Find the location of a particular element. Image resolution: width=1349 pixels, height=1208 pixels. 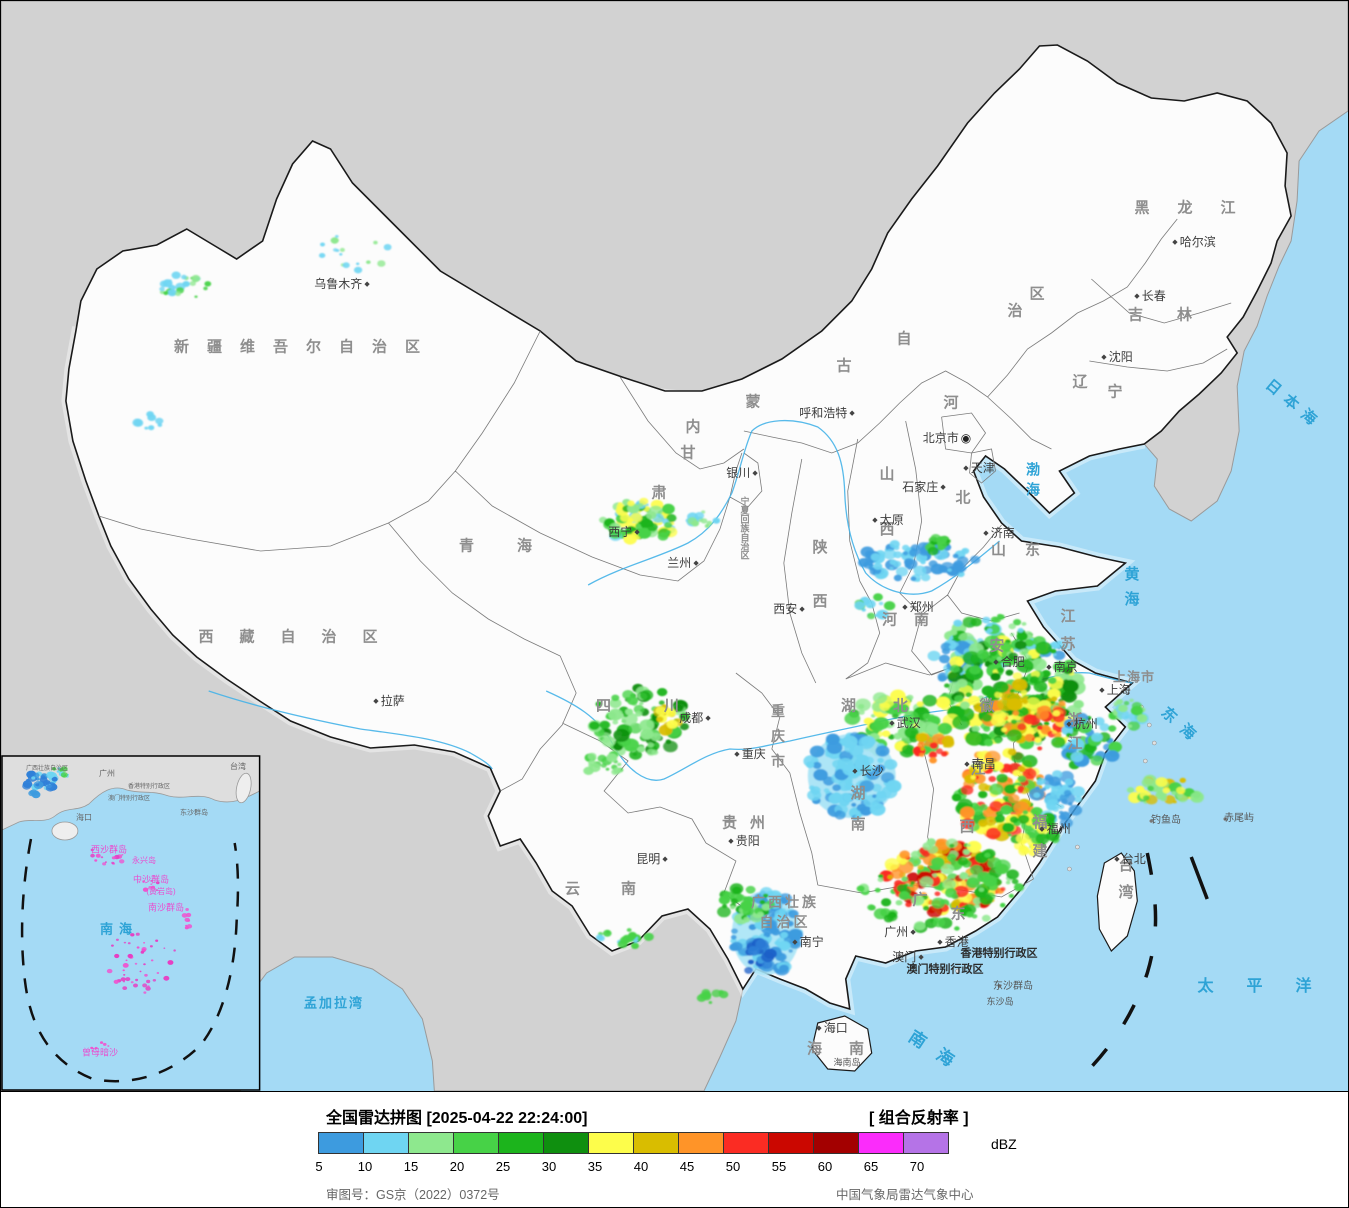

inset-border is located at coordinates (131, 923).